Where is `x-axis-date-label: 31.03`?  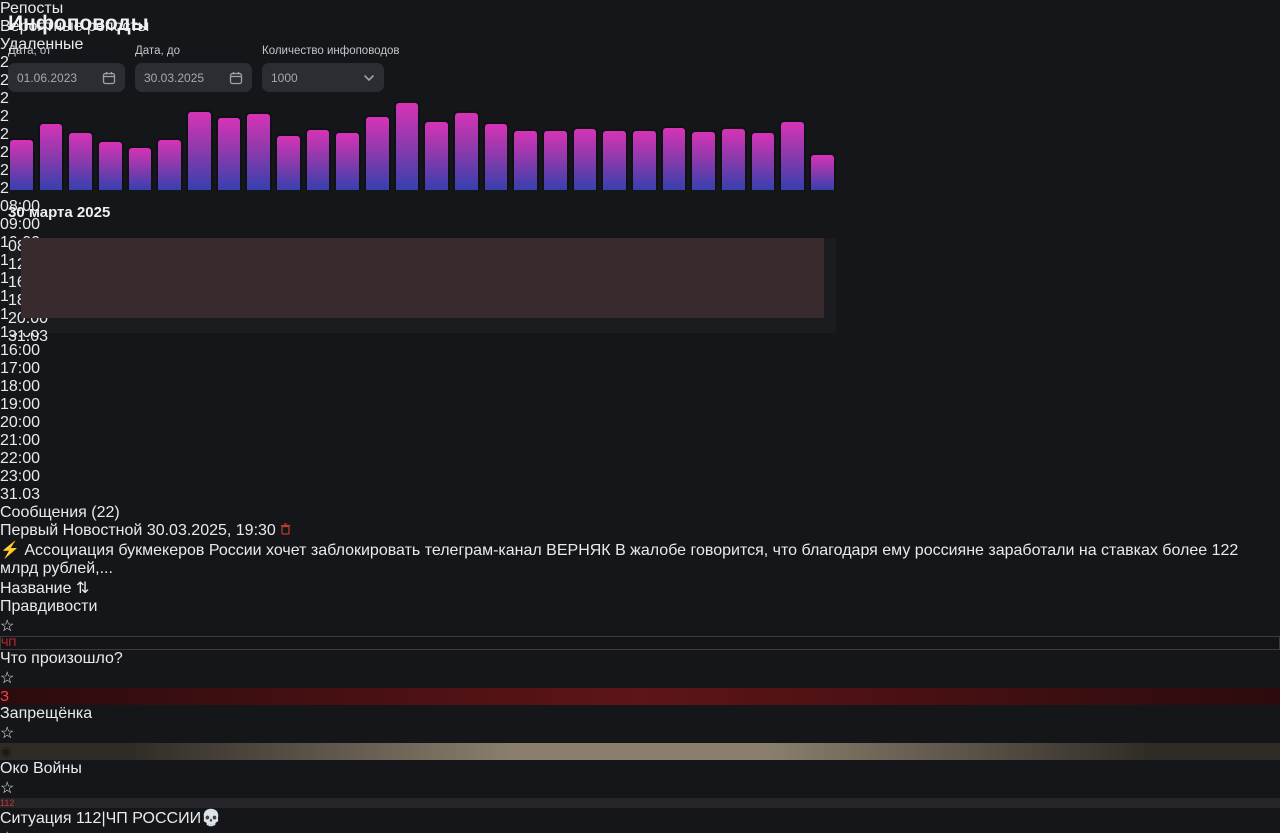 x-axis-date-label: 31.03 is located at coordinates (20, 494).